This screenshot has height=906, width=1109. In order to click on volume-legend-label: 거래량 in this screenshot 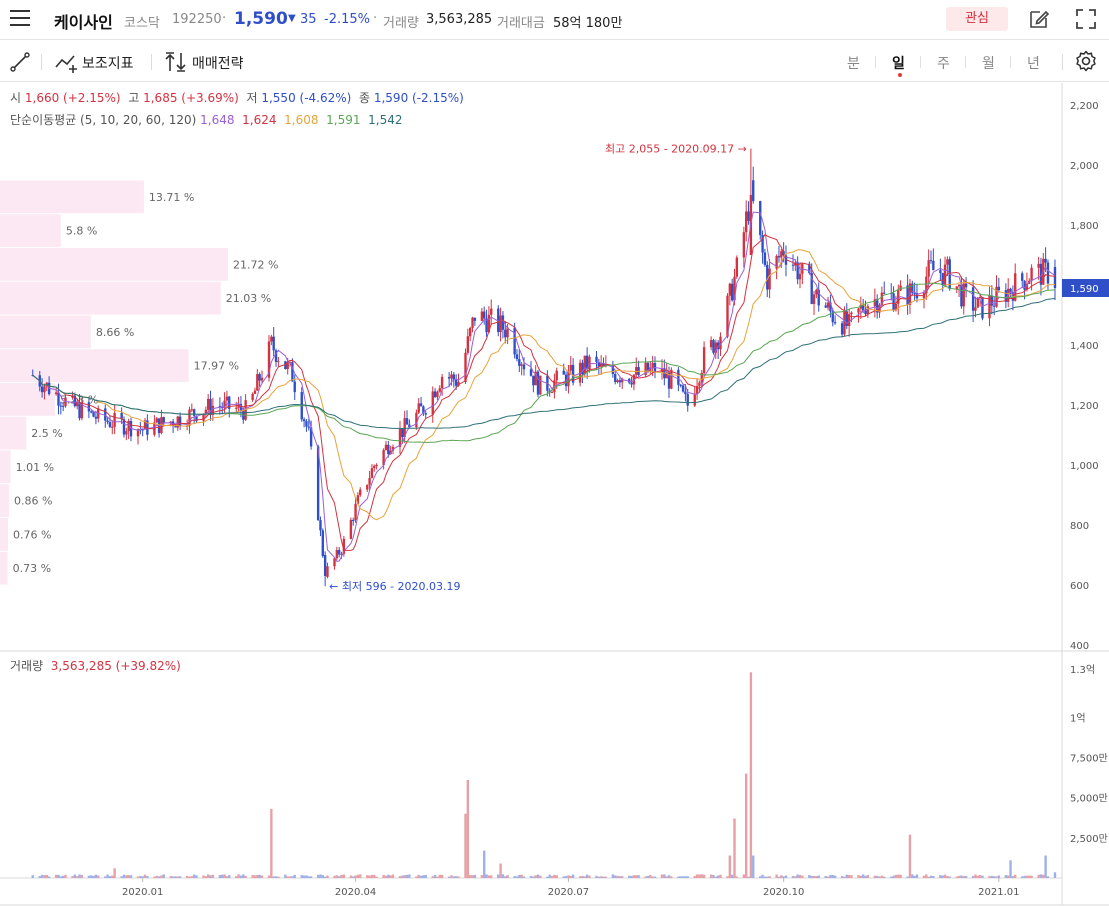, I will do `click(27, 666)`.